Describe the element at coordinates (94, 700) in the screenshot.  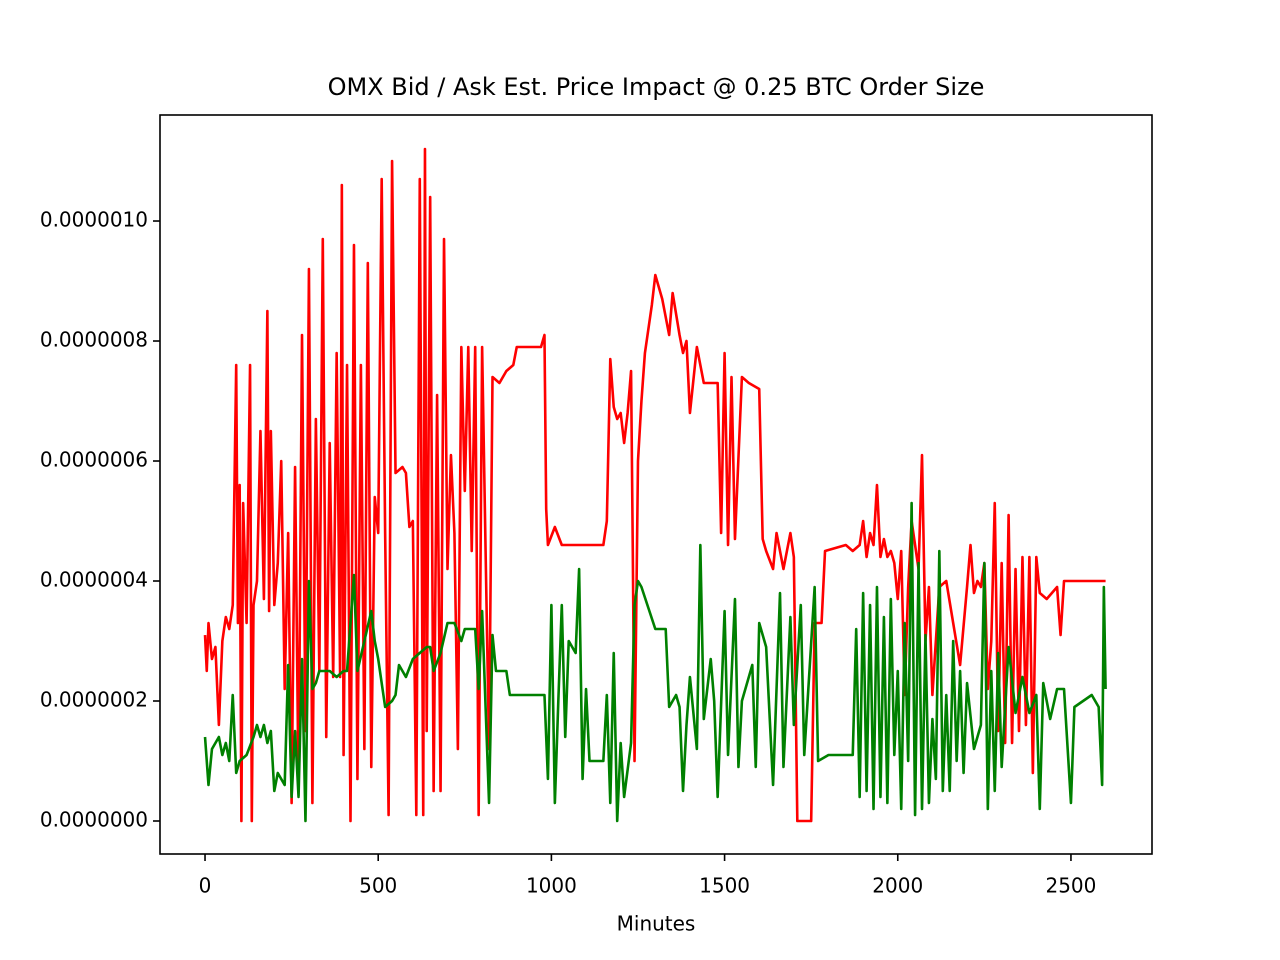
I see `y-tick-label: 0.0000002` at that location.